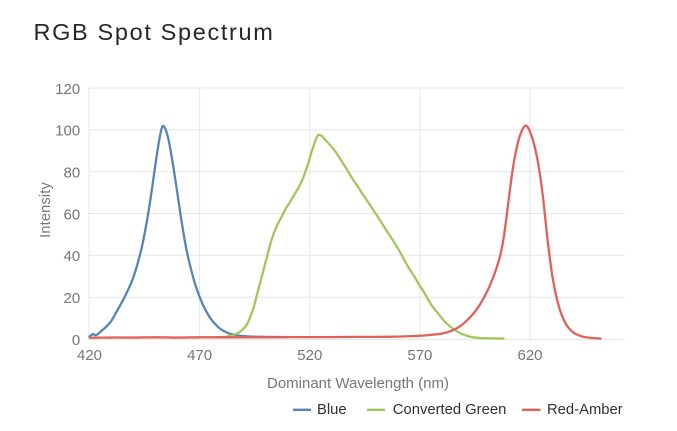 This screenshot has width=677, height=431. I want to click on svg-text: Red-Amber, so click(585, 410).